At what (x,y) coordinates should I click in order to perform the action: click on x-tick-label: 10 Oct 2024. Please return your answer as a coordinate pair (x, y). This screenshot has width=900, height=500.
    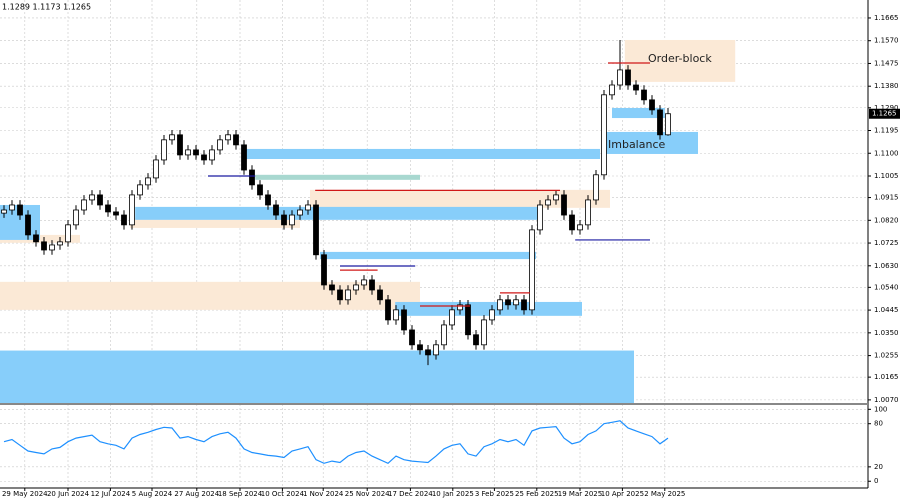
    Looking at the image, I should click on (283, 494).